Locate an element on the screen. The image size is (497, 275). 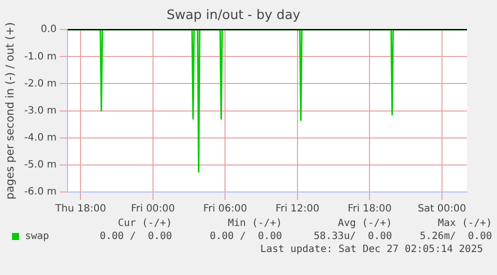
text: Min (-/+) is located at coordinates (254, 223).